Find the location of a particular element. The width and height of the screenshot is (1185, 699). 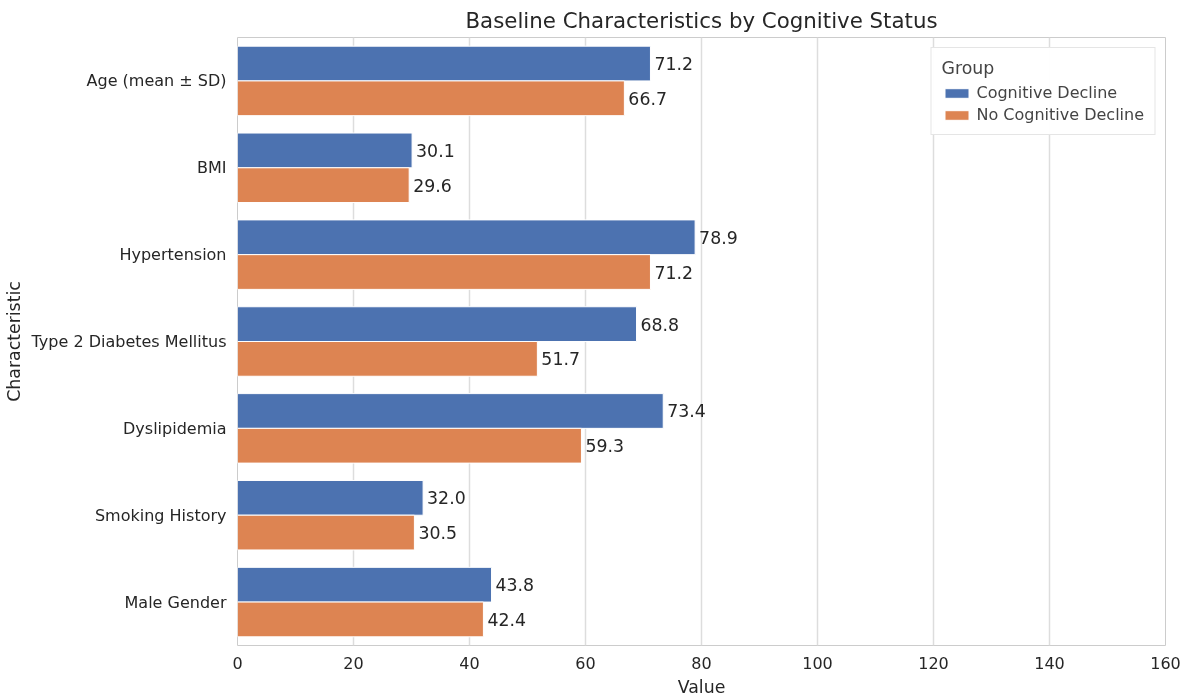

data-label: 30.1 is located at coordinates (435, 150).